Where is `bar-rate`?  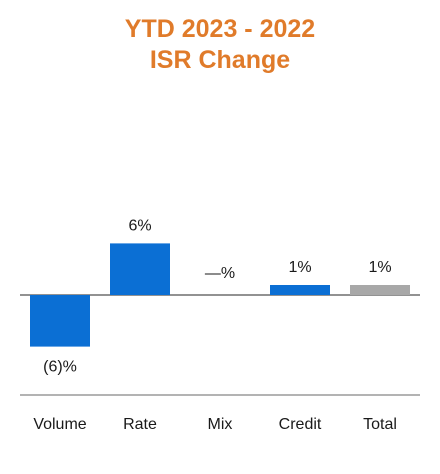 bar-rate is located at coordinates (140, 269).